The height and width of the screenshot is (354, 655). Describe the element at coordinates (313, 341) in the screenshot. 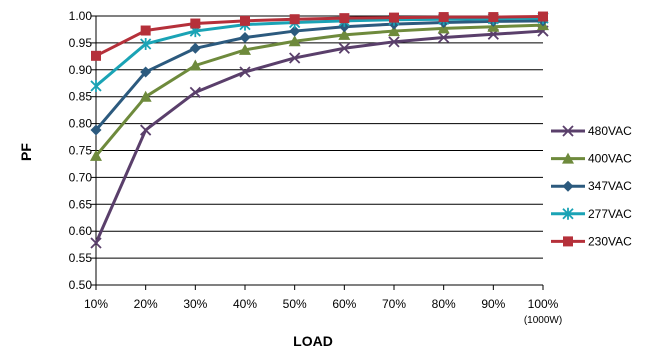

I see `x-axis-title: LOAD` at that location.